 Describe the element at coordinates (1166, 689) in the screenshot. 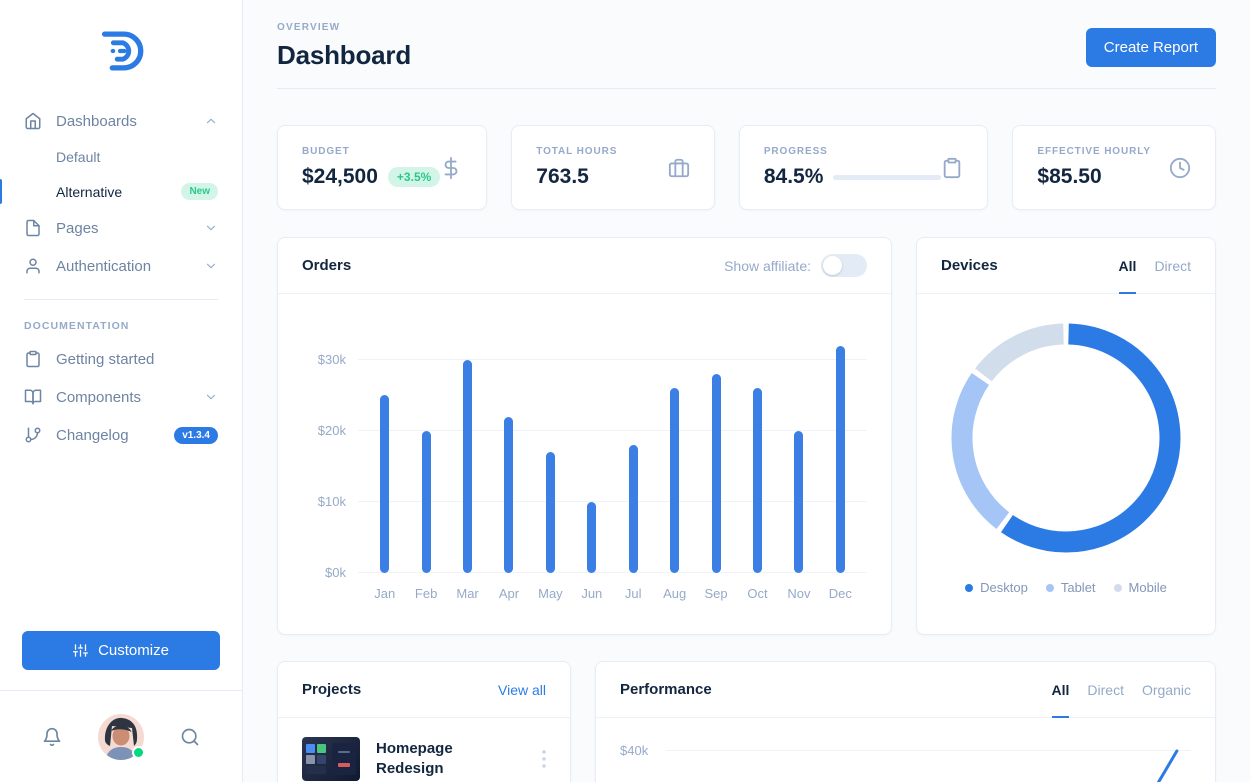

I see `performance-tab-organic: Organic` at that location.